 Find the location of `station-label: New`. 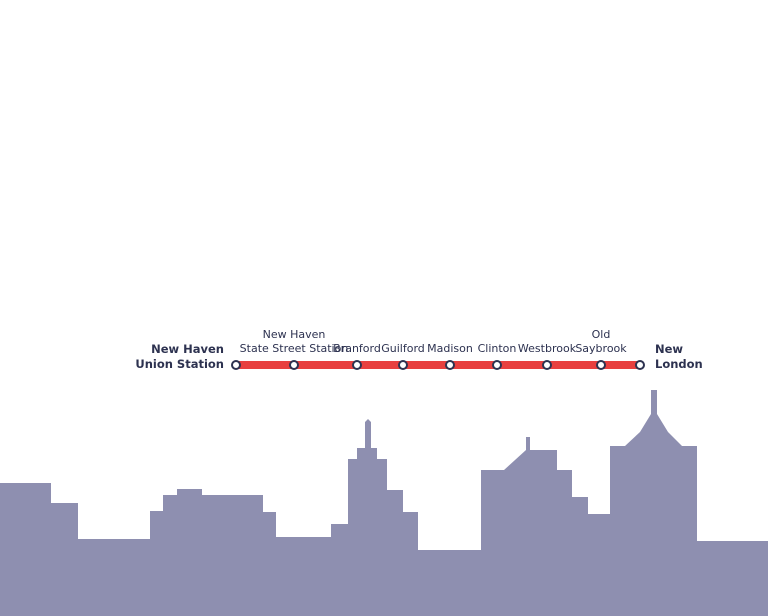

station-label: New is located at coordinates (669, 349).